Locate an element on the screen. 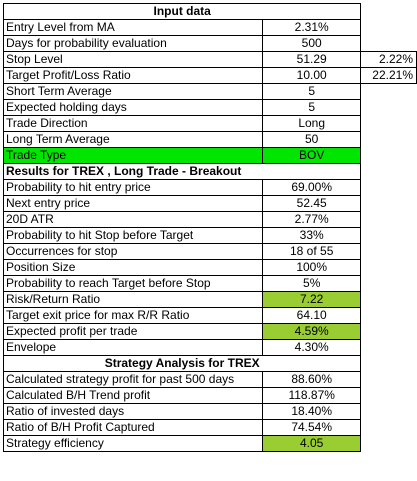 This screenshot has width=417, height=481. cell-value: 69.00% is located at coordinates (312, 187).